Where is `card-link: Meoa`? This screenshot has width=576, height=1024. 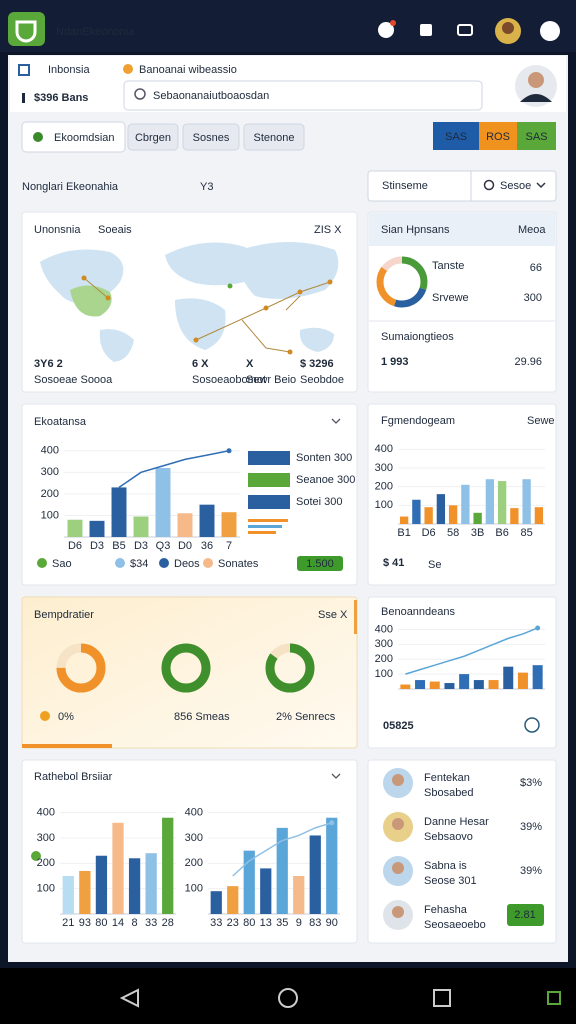 card-link: Meoa is located at coordinates (532, 230).